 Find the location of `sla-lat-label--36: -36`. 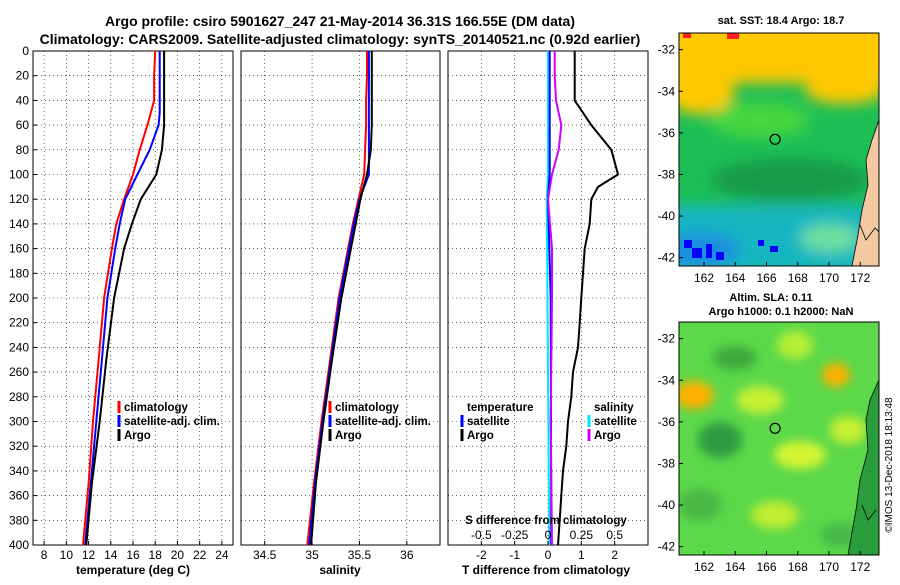

sla-lat-label--36: -36 is located at coordinates (667, 422).